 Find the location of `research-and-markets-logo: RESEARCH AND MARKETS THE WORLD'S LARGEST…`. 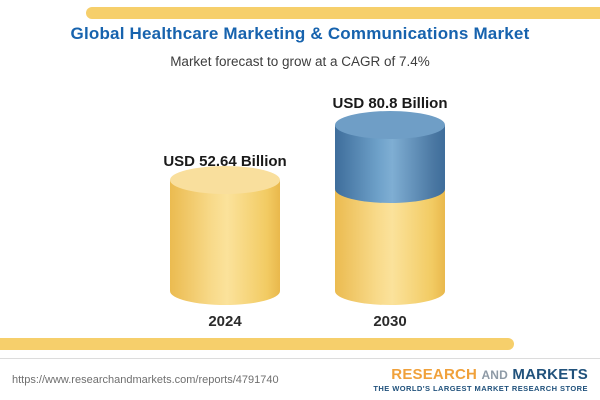

research-and-markets-logo: RESEARCH AND MARKETS THE WORLD'S LARGEST… is located at coordinates (480, 380).